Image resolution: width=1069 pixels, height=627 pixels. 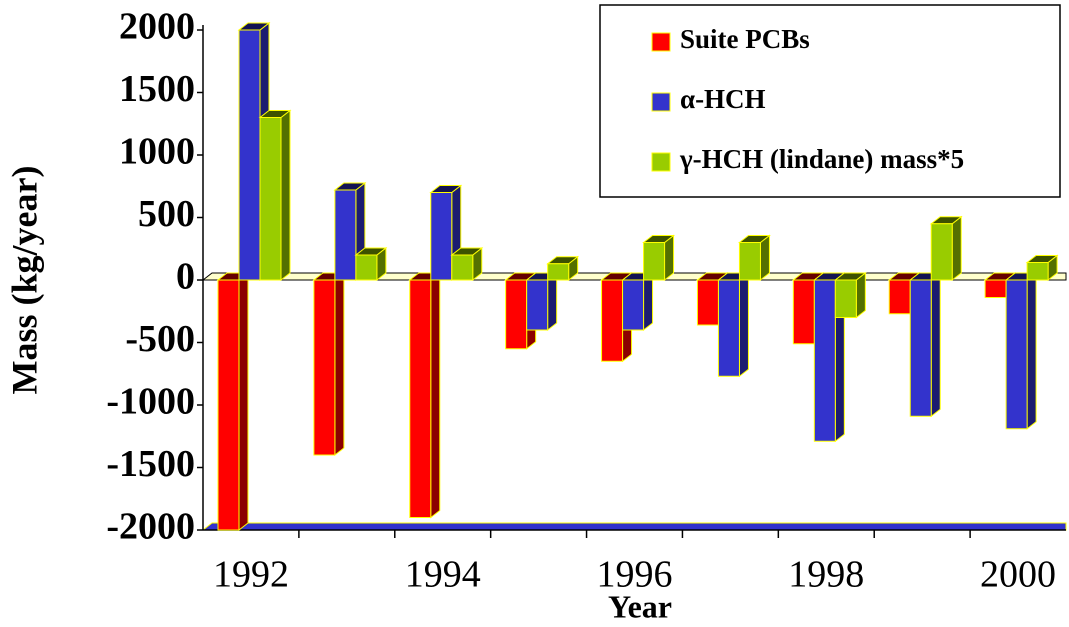 What do you see at coordinates (157, 89) in the screenshot?
I see `y-tick-label: 1500` at bounding box center [157, 89].